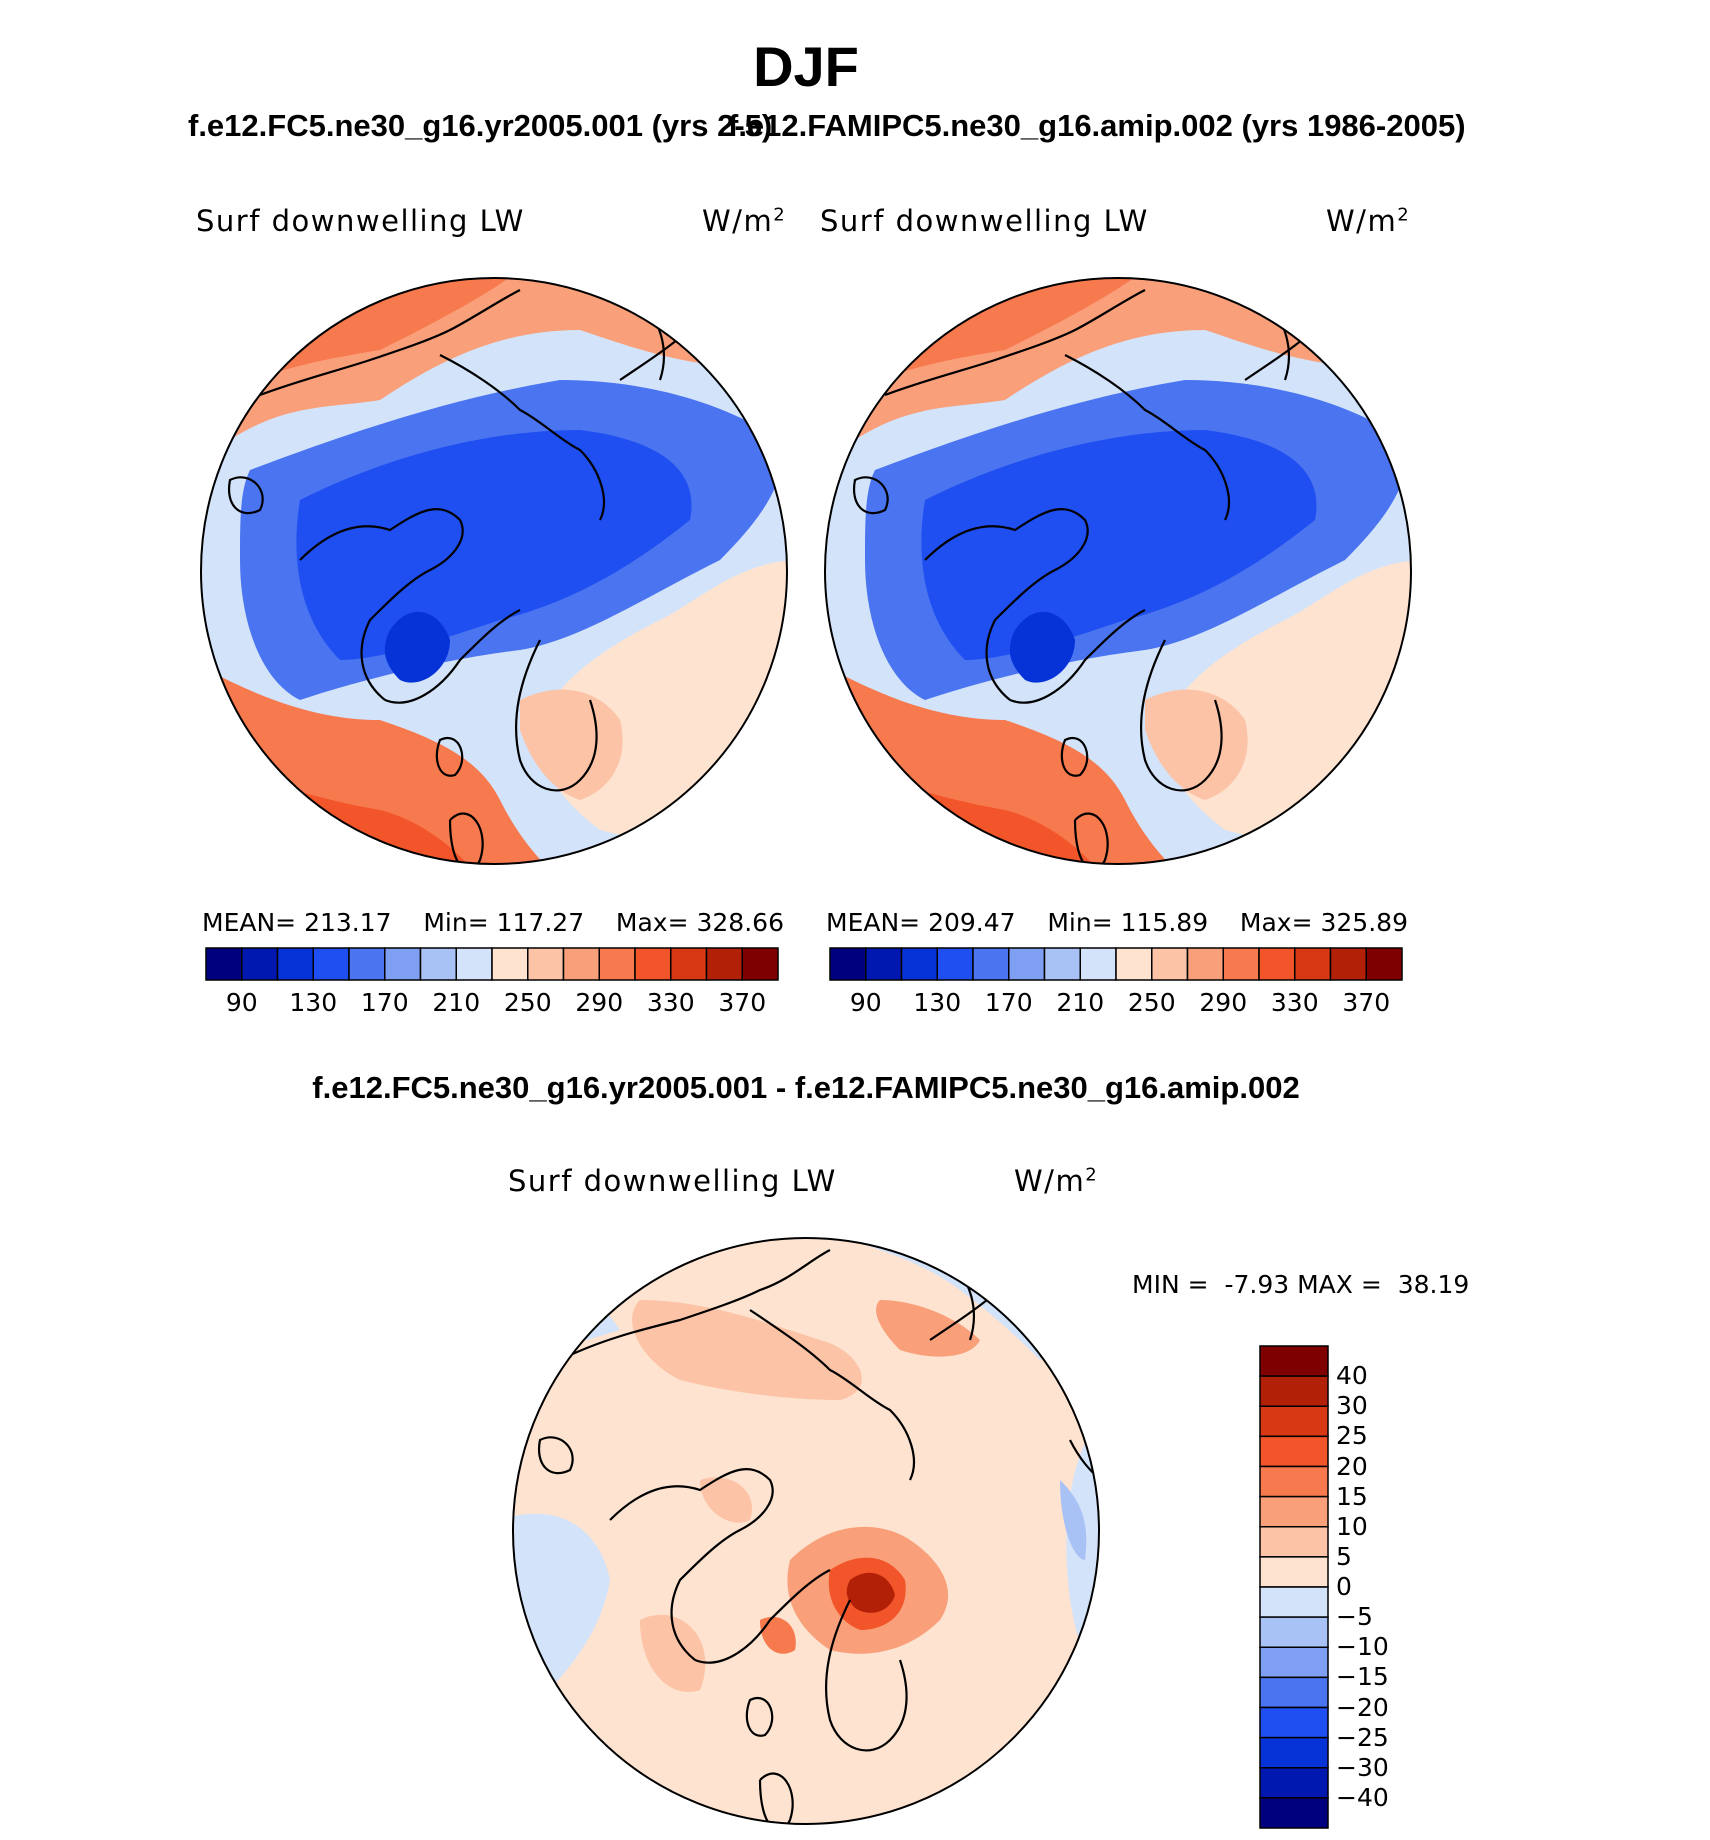  I want to click on colorbar-3-ticks: 40 30 25 20 15 10 5 0 −5 −10 −15 −20 −25 −30 −40, so click(1376, 1587).